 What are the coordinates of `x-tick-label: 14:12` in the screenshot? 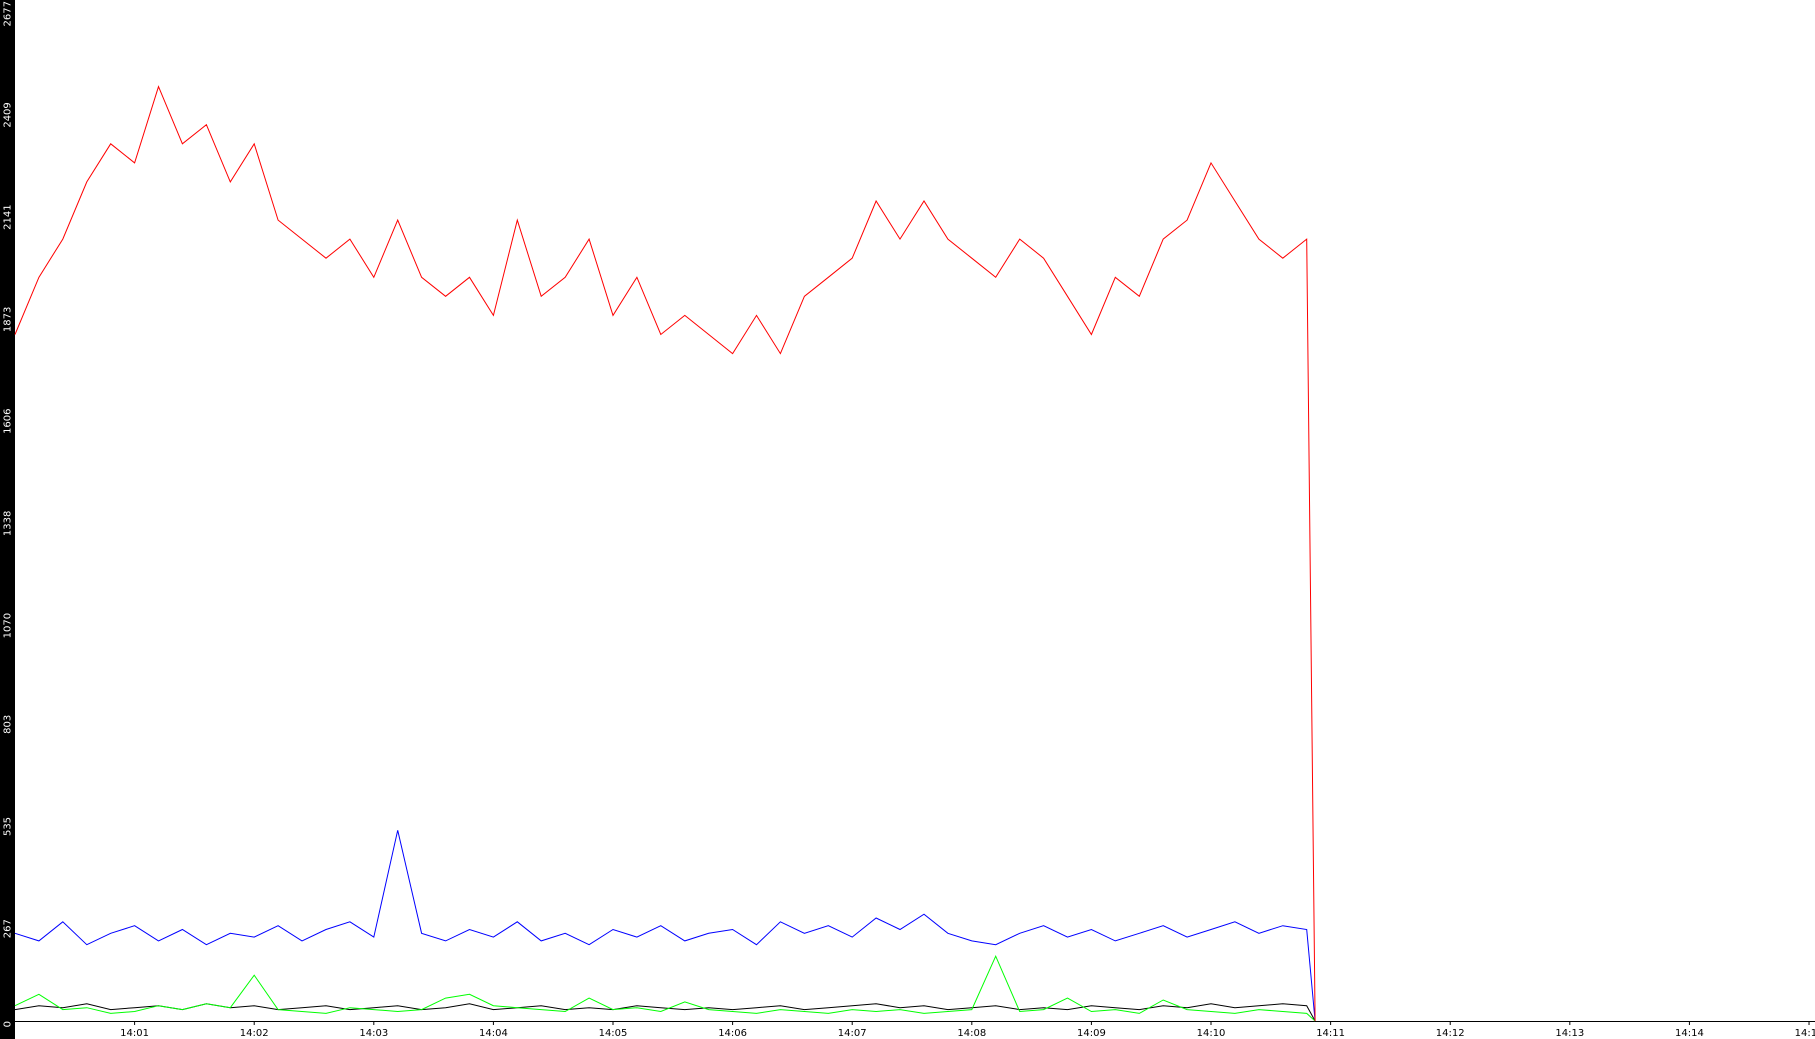 It's located at (1450, 1033).